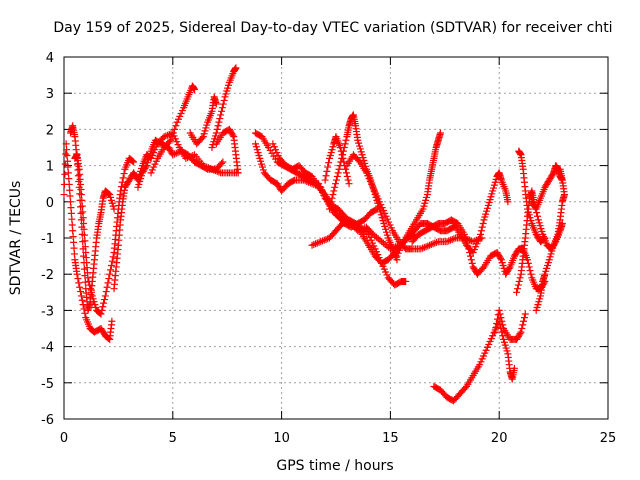 The width and height of the screenshot is (640, 480). Describe the element at coordinates (390, 438) in the screenshot. I see `x-tick-label: 15` at that location.